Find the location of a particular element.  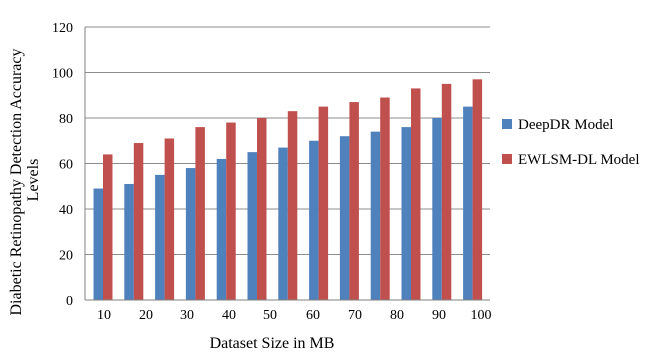

y-tick-label: 120 is located at coordinates (62, 28).